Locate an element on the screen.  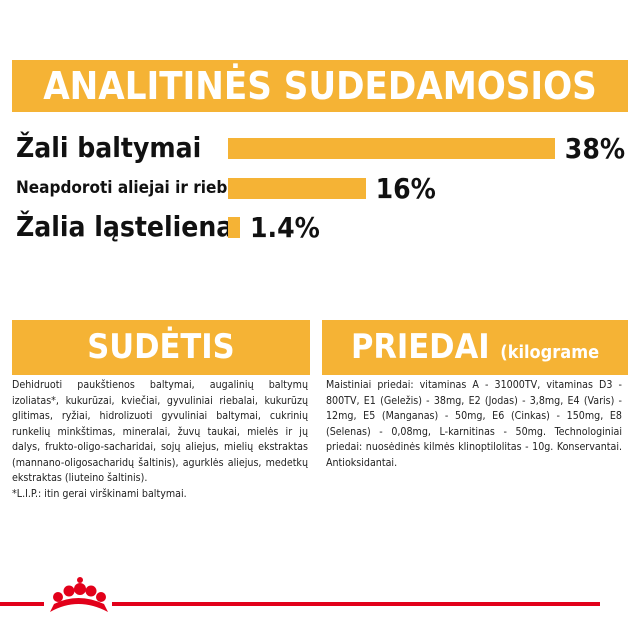
section-subtitle: (kilograme ėdalo) is located at coordinates (523, 382).